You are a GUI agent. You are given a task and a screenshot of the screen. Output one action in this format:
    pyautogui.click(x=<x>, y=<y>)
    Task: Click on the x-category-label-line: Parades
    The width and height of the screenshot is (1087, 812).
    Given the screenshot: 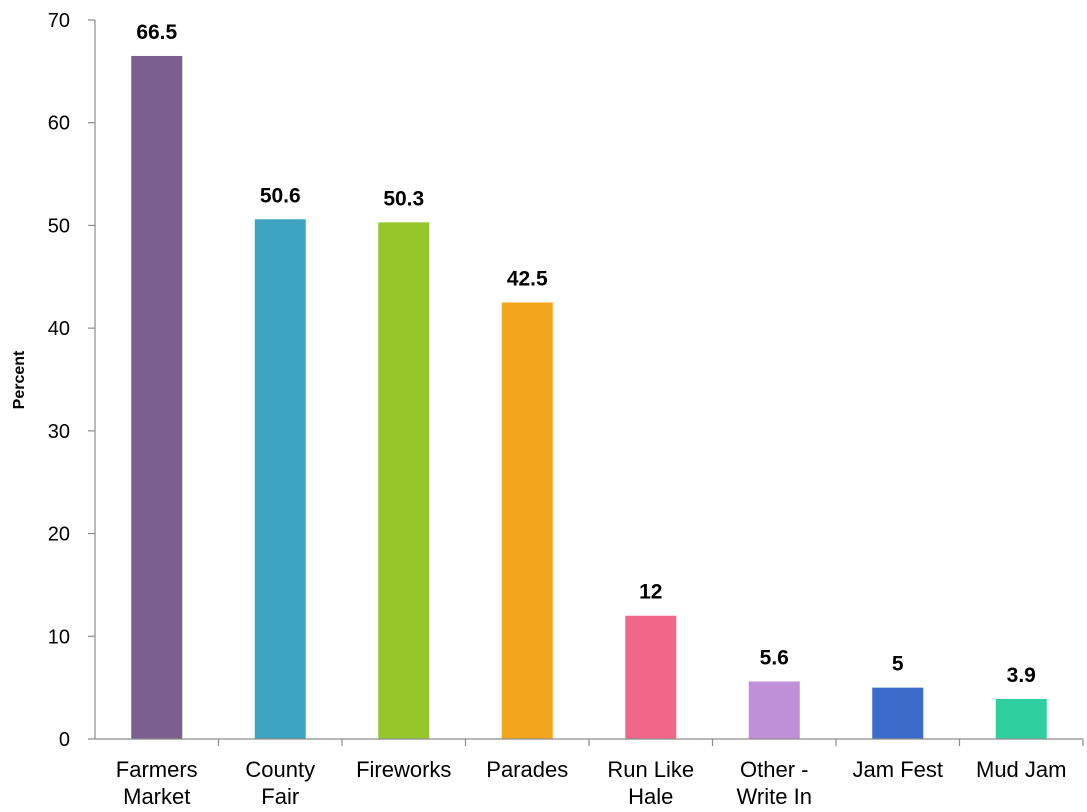 What is the action you would take?
    pyautogui.click(x=527, y=769)
    